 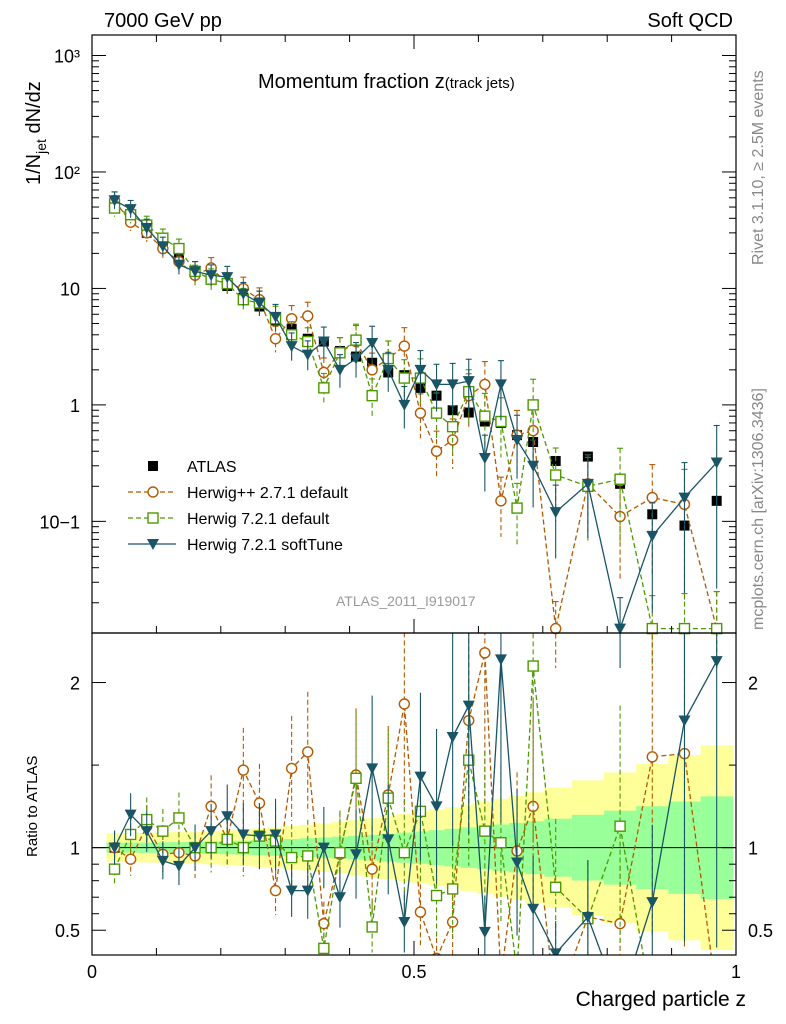 What do you see at coordinates (386, 82) in the screenshot?
I see `plot-title: Momentum fraction z(track jets)` at bounding box center [386, 82].